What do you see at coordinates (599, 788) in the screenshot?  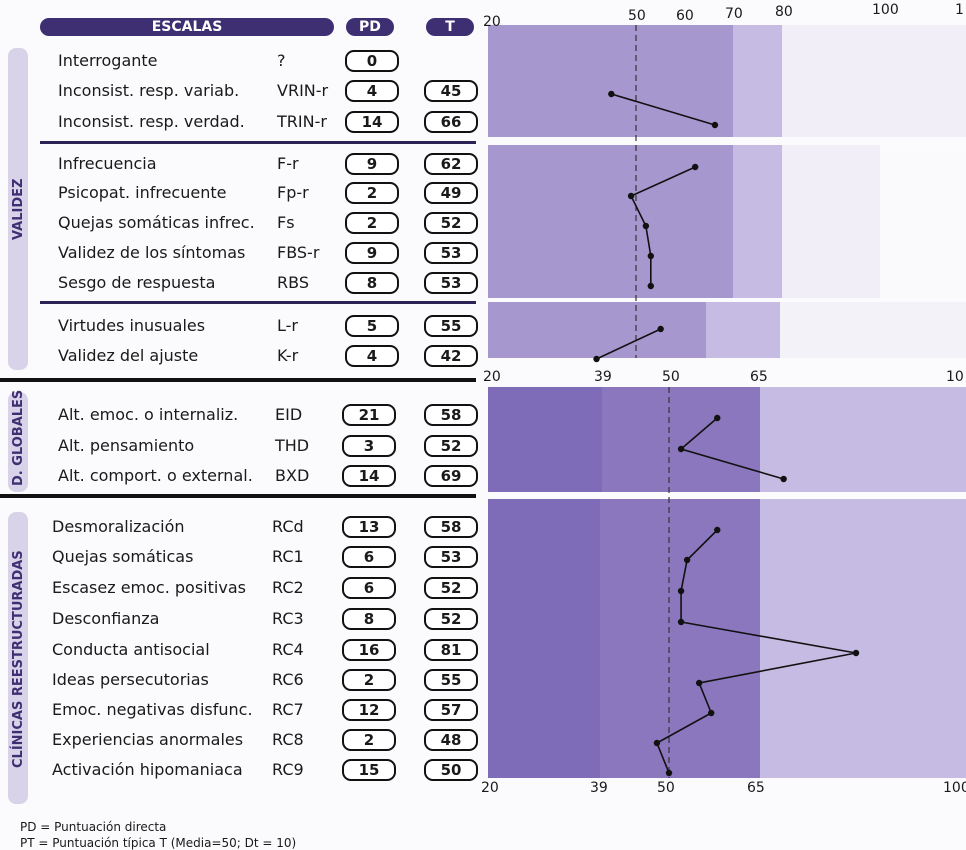 I see `axis-tick-bottom: 39` at bounding box center [599, 788].